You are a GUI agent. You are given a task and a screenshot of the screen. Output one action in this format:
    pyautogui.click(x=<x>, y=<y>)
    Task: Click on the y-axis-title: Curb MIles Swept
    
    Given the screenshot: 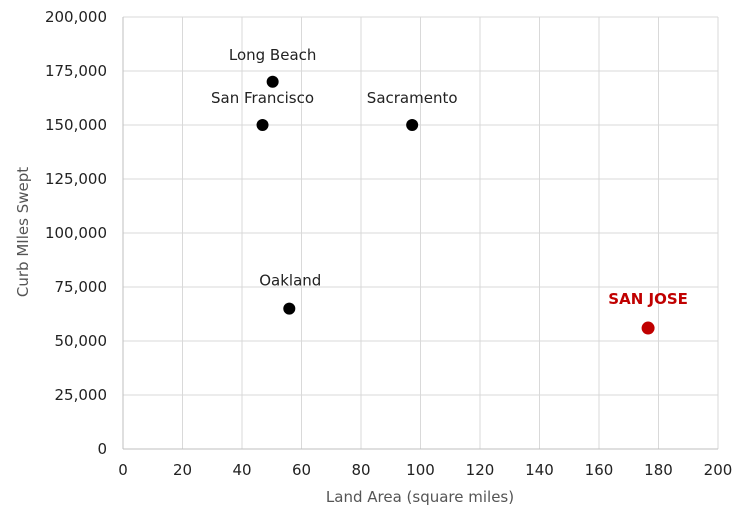 What is the action you would take?
    pyautogui.click(x=23, y=232)
    